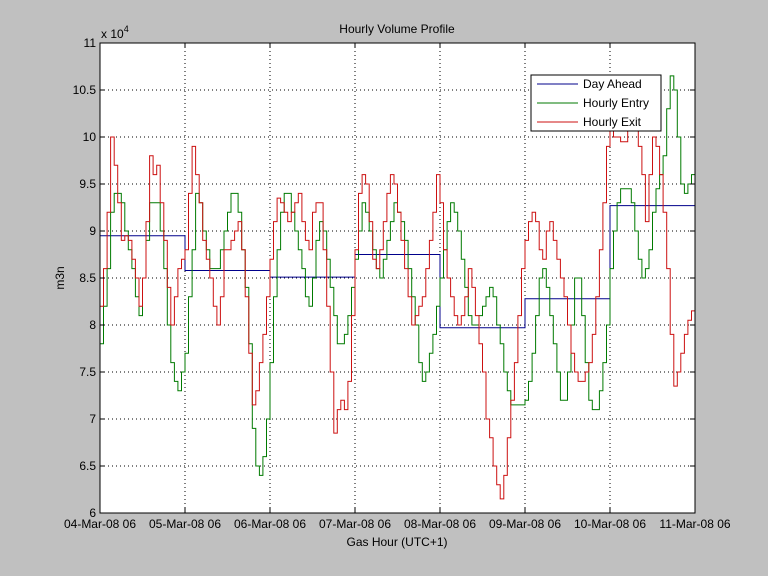 The image size is (768, 576). Describe the element at coordinates (92, 231) in the screenshot. I see `y-tick-label: 9` at that location.